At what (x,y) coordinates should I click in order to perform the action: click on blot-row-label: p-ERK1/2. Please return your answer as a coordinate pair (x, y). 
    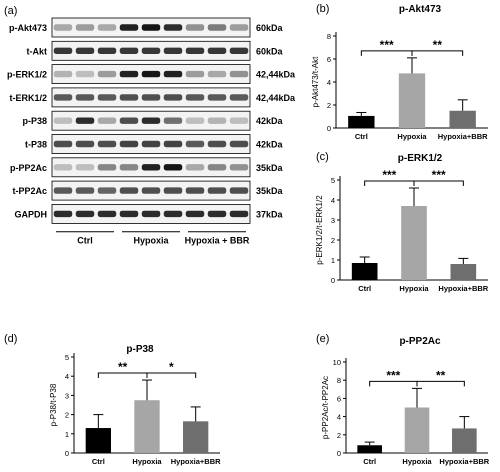
    Looking at the image, I should click on (27, 75).